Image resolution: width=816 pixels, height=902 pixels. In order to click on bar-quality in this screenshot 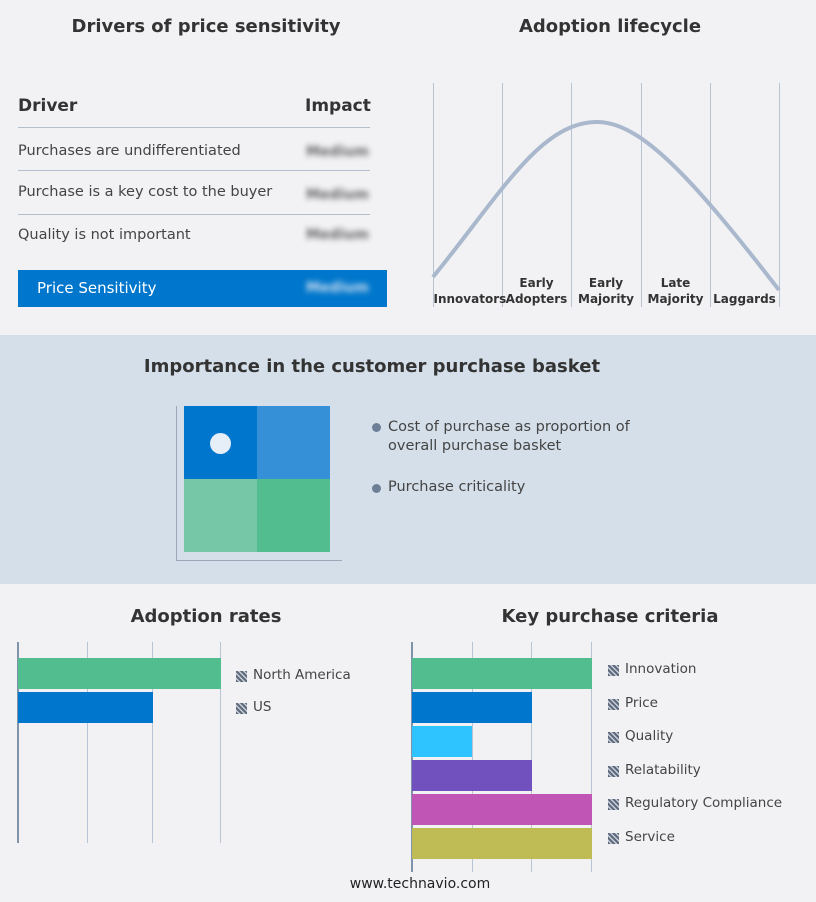, I will do `click(442, 741)`.